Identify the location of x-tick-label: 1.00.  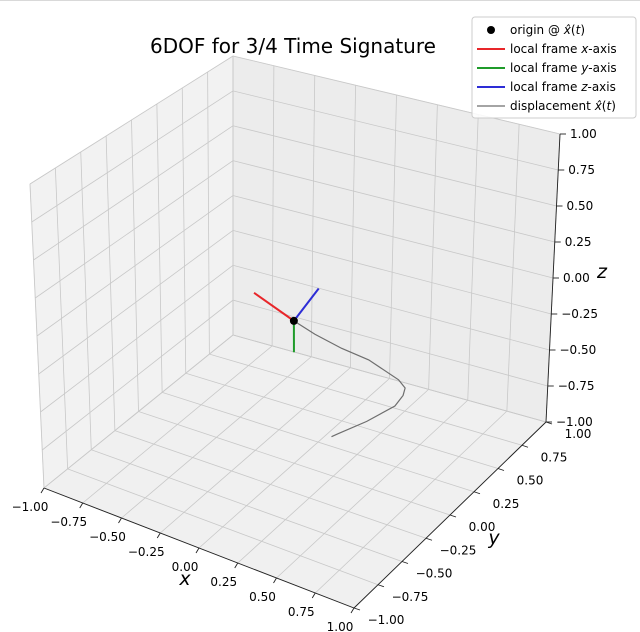
(340, 626).